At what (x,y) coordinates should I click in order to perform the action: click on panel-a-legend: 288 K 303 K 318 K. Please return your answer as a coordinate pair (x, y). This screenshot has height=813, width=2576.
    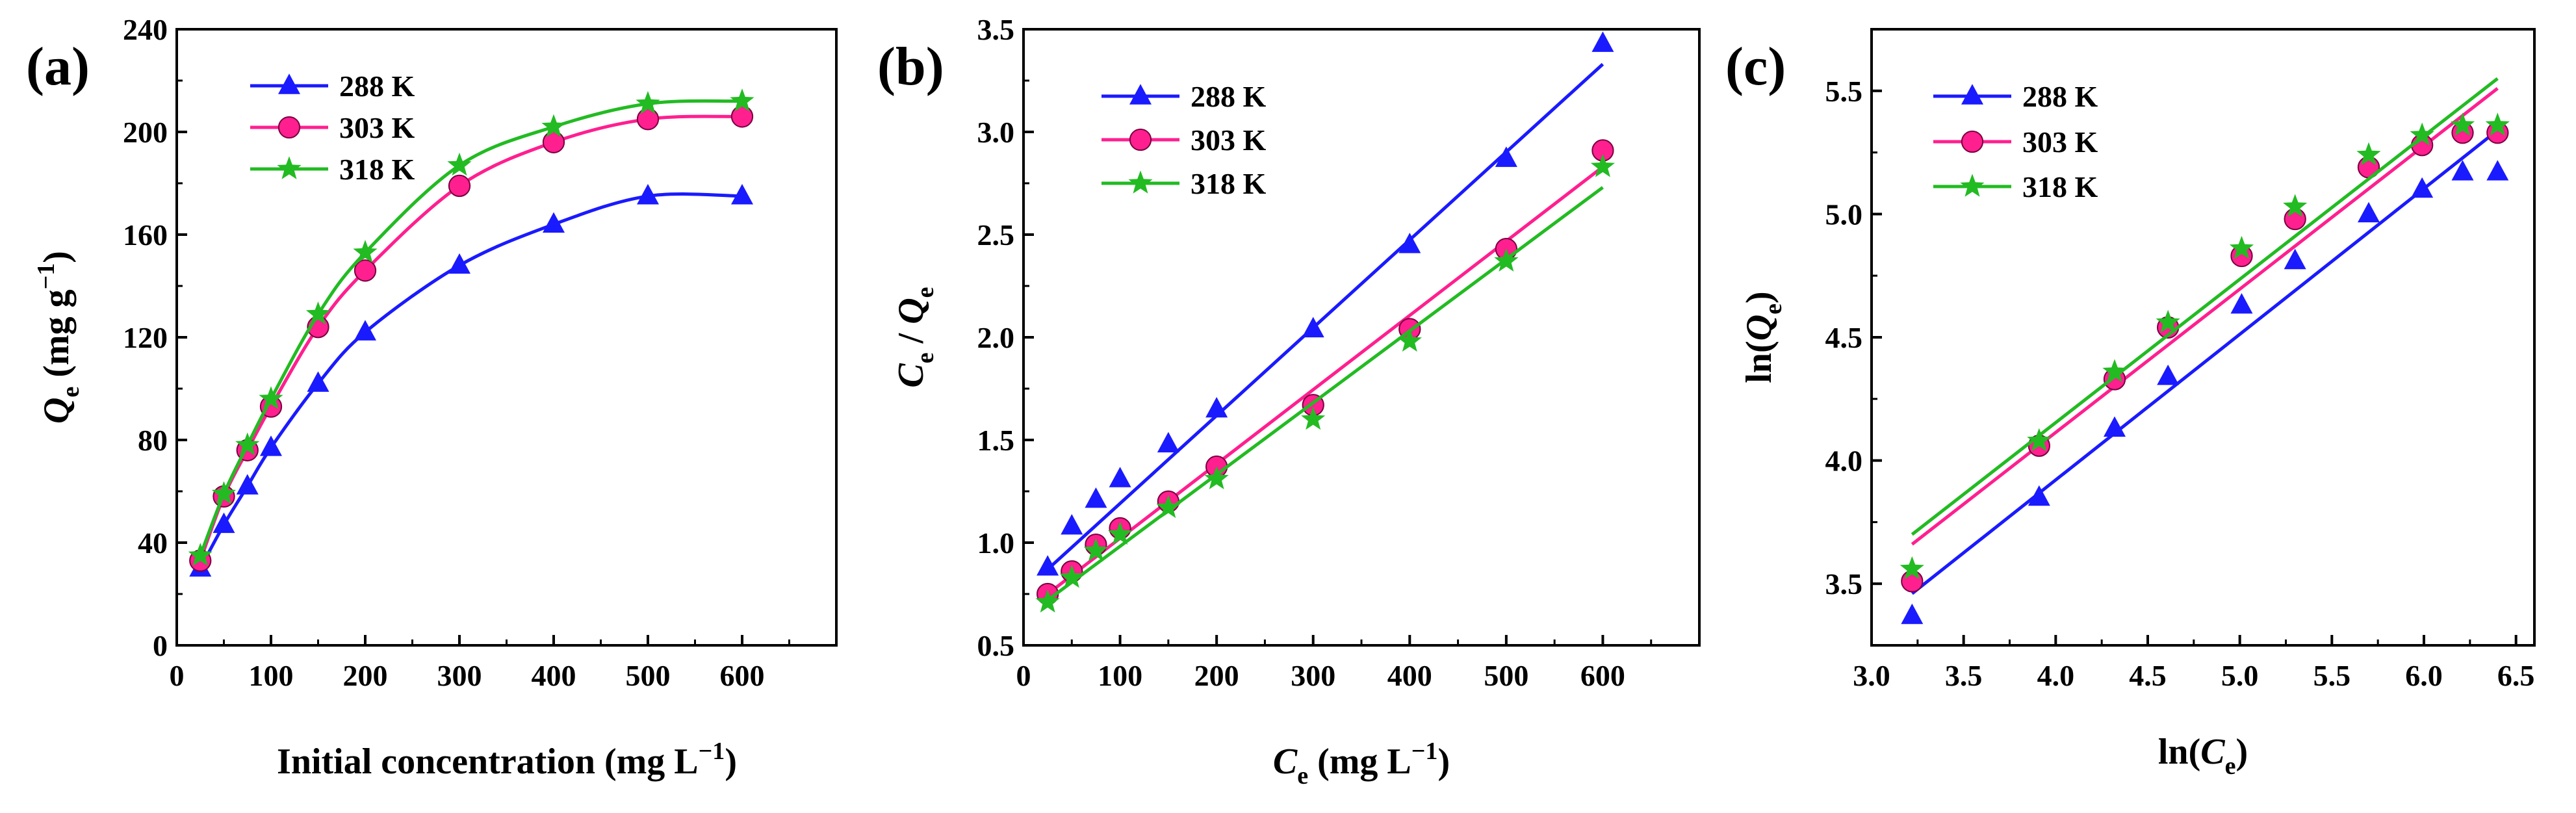
    Looking at the image, I should click on (333, 128).